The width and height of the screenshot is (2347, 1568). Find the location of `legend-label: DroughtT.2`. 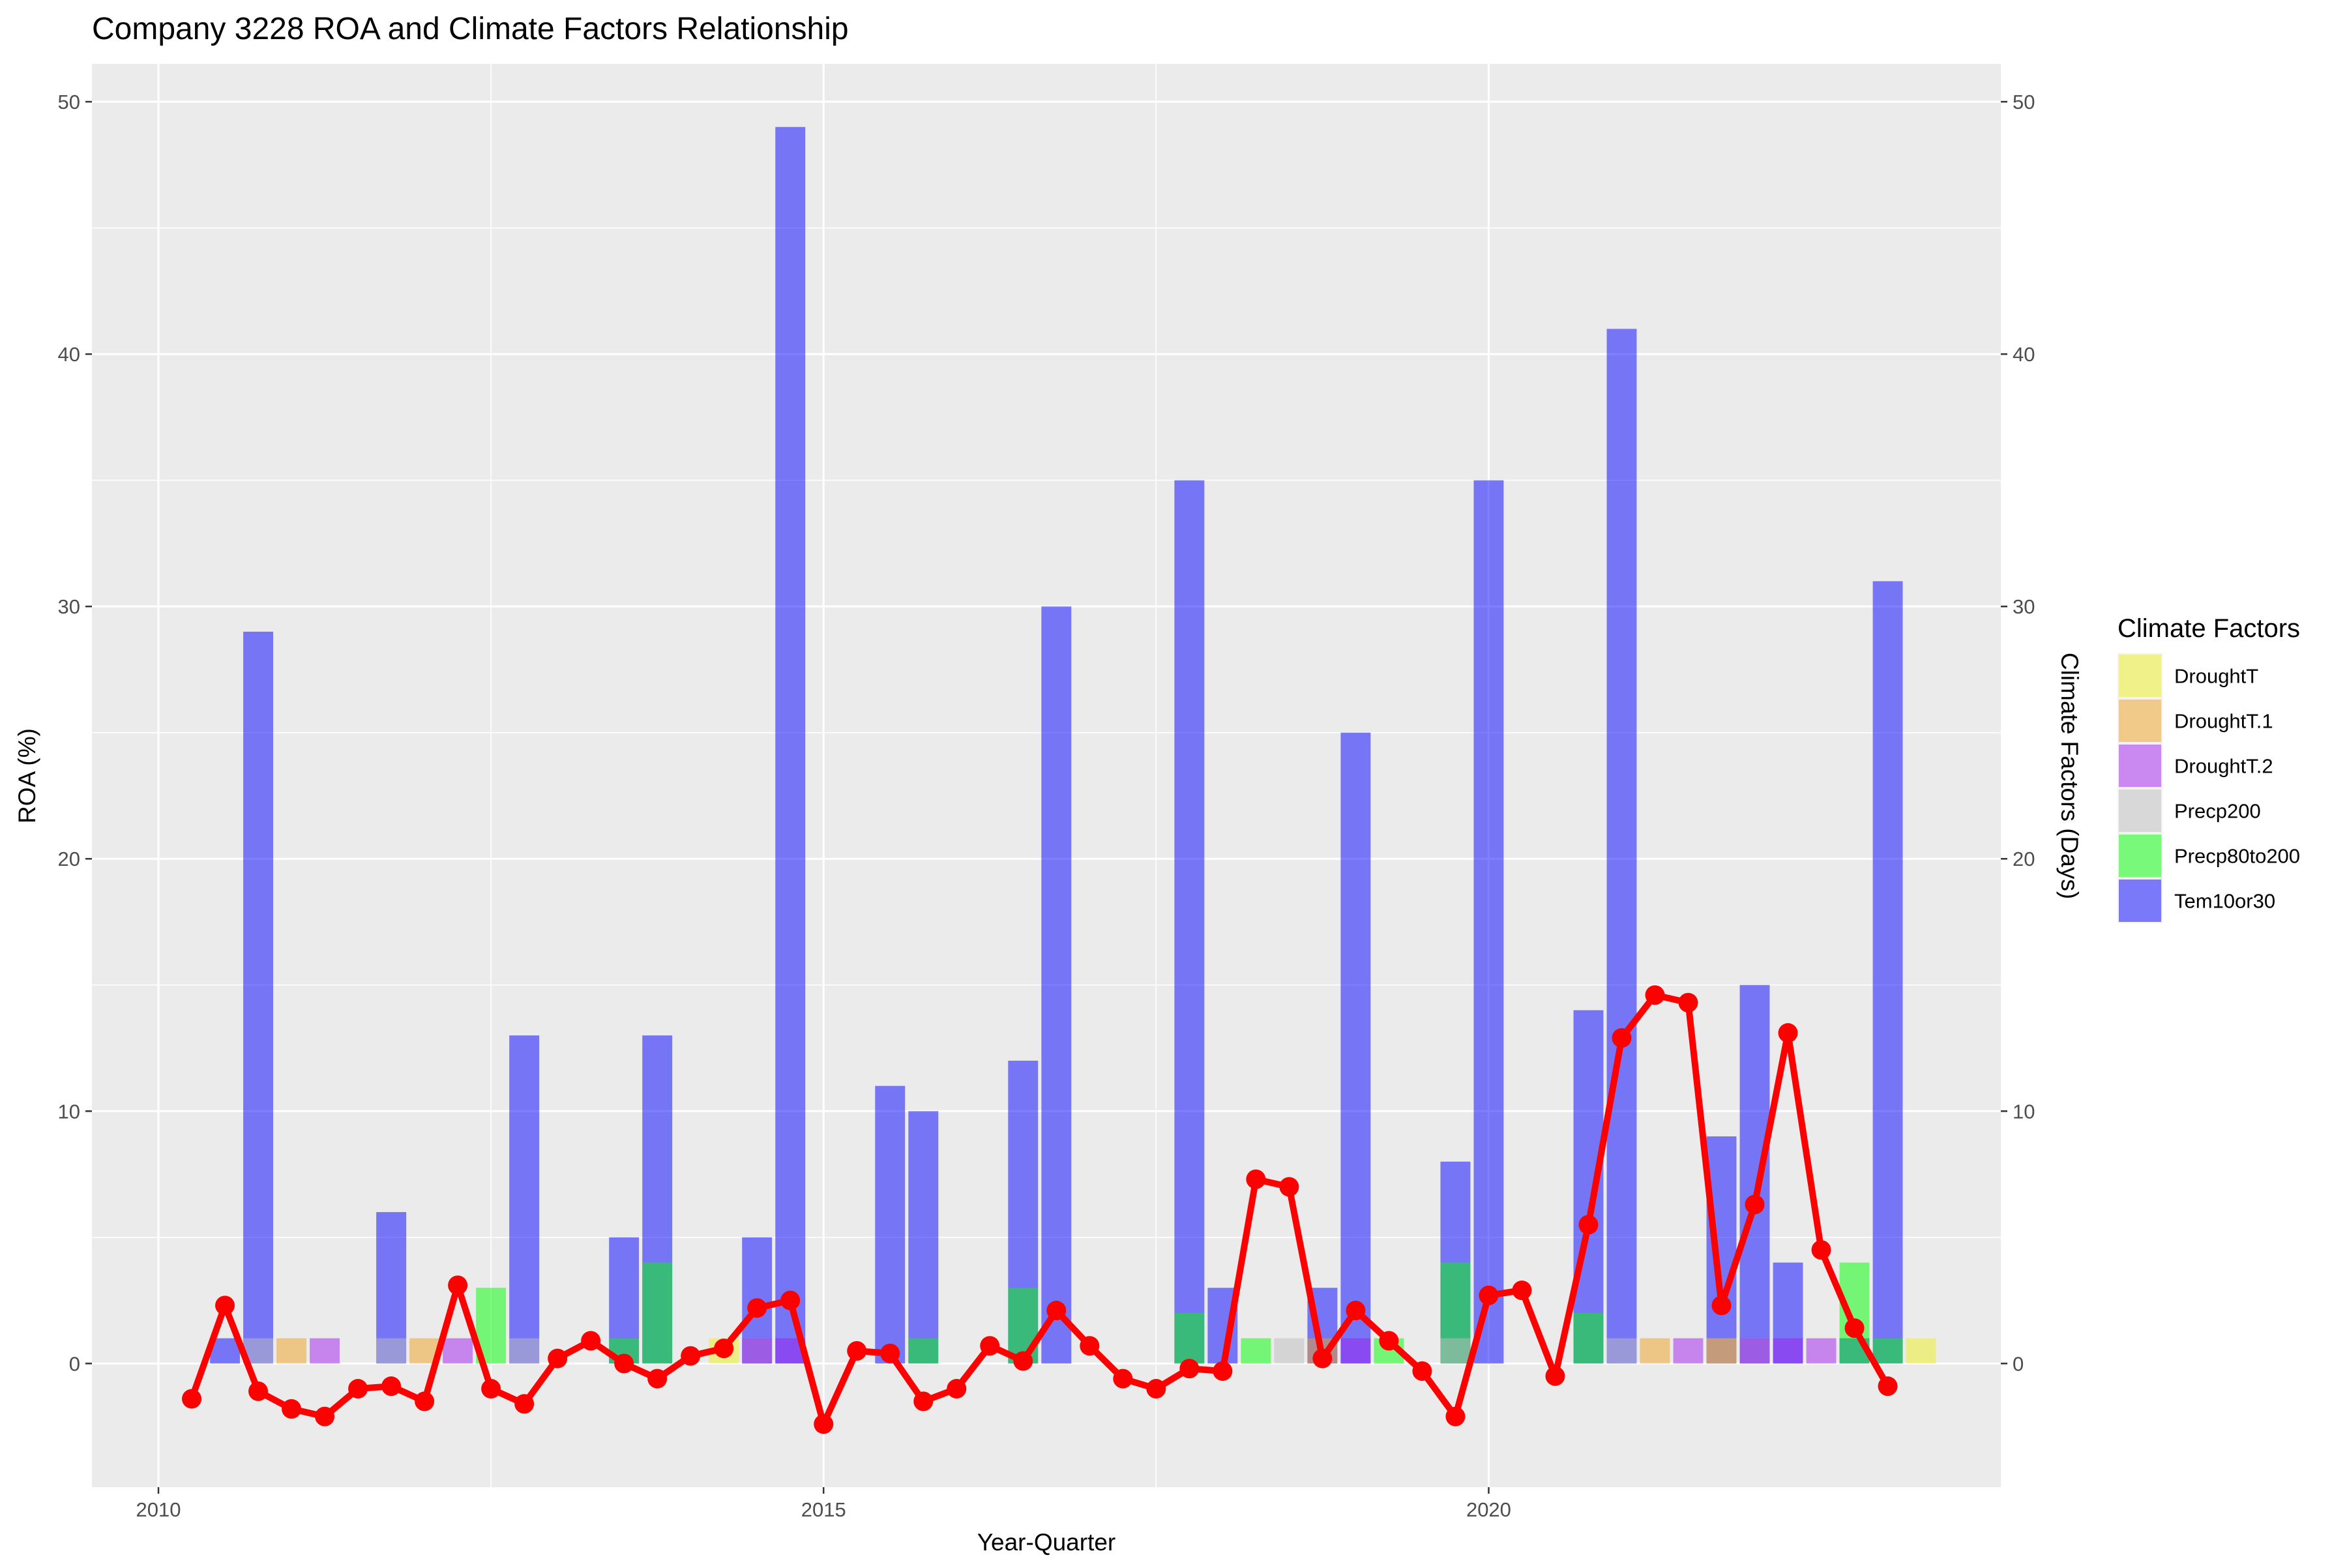

legend-label: DroughtT.2 is located at coordinates (2223, 766).